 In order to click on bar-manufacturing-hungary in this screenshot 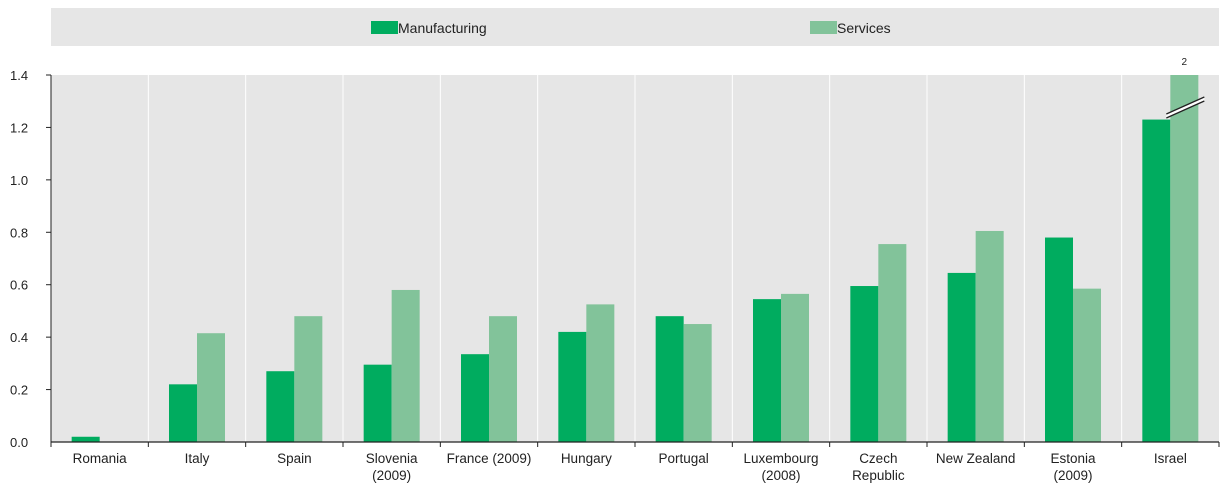, I will do `click(572, 386)`.